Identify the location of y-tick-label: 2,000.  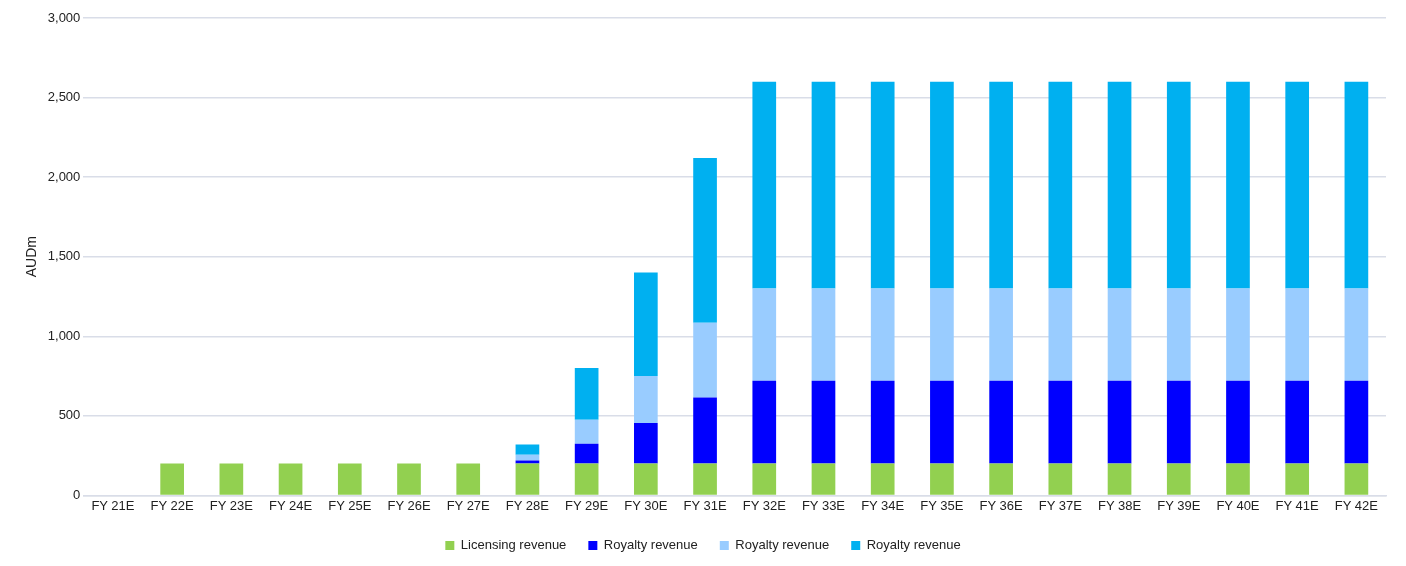
(64, 176).